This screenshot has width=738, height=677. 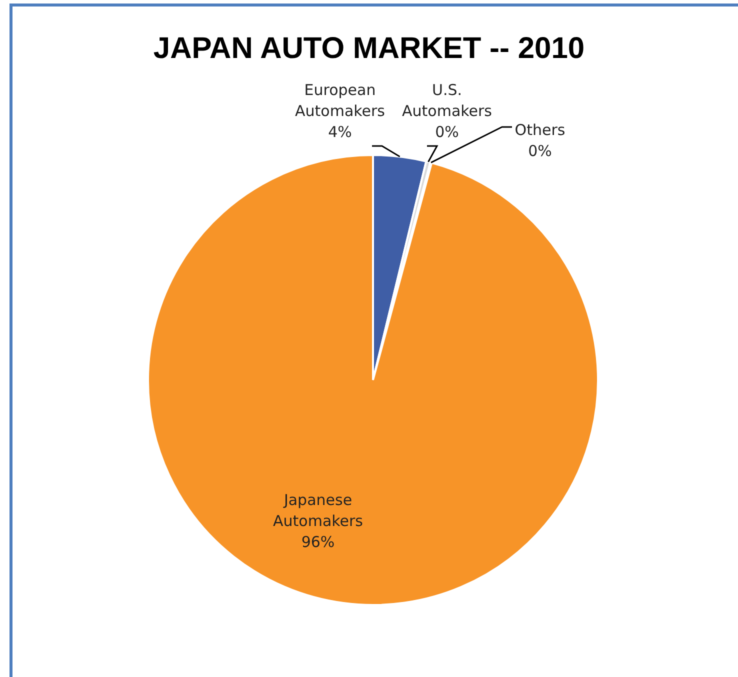 What do you see at coordinates (340, 132) in the screenshot?
I see `data-label: 4%` at bounding box center [340, 132].